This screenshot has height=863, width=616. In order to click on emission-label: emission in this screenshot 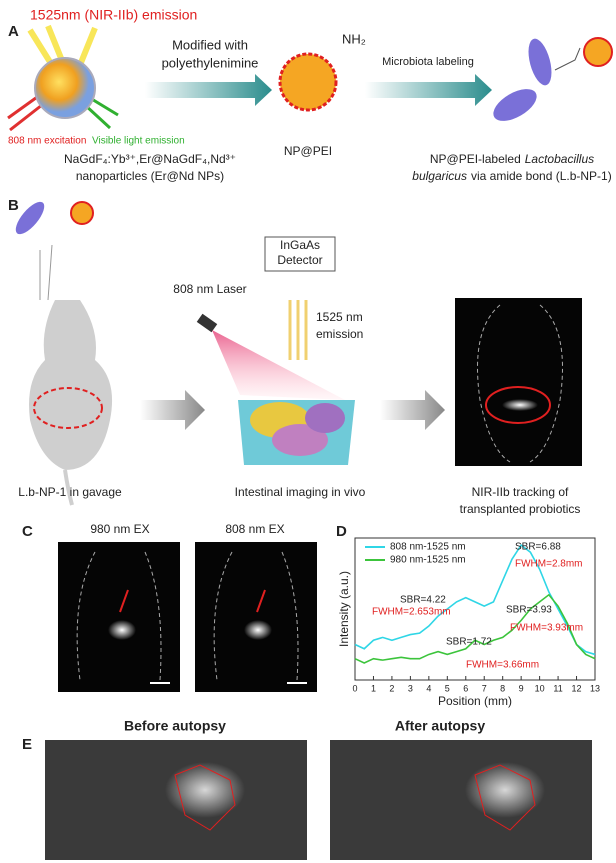, I will do `click(339, 334)`.